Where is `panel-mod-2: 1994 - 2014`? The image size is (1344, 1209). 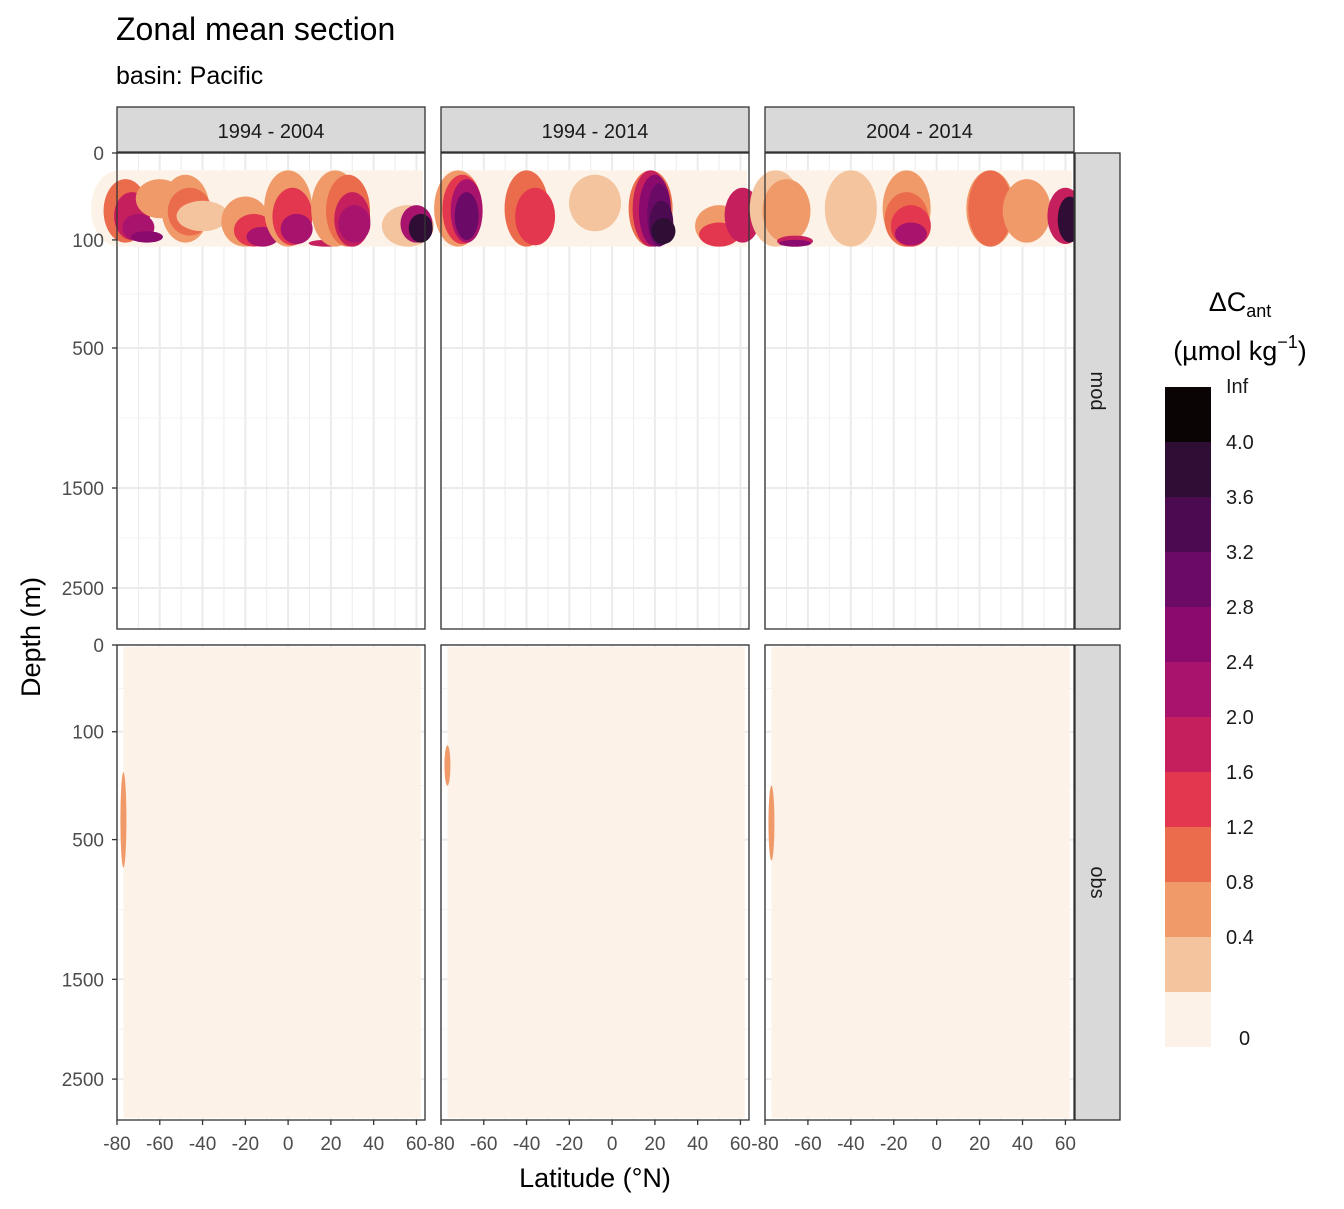 panel-mod-2: 1994 - 2014 is located at coordinates (597, 368).